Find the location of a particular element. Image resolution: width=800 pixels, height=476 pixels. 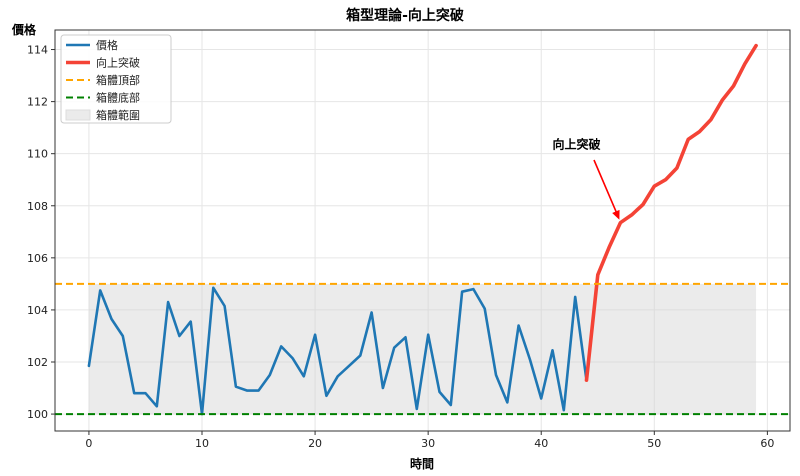

legend-swatch-fill is located at coordinates (78, 115).